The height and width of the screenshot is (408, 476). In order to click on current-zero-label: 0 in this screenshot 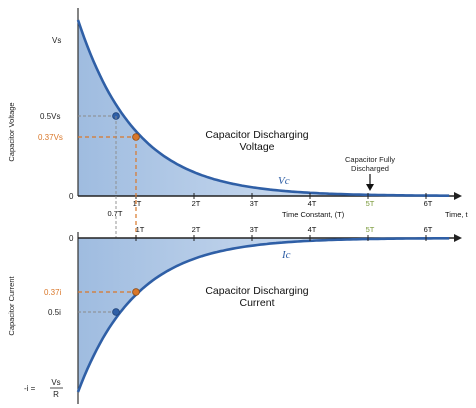, I will do `click(71, 238)`.